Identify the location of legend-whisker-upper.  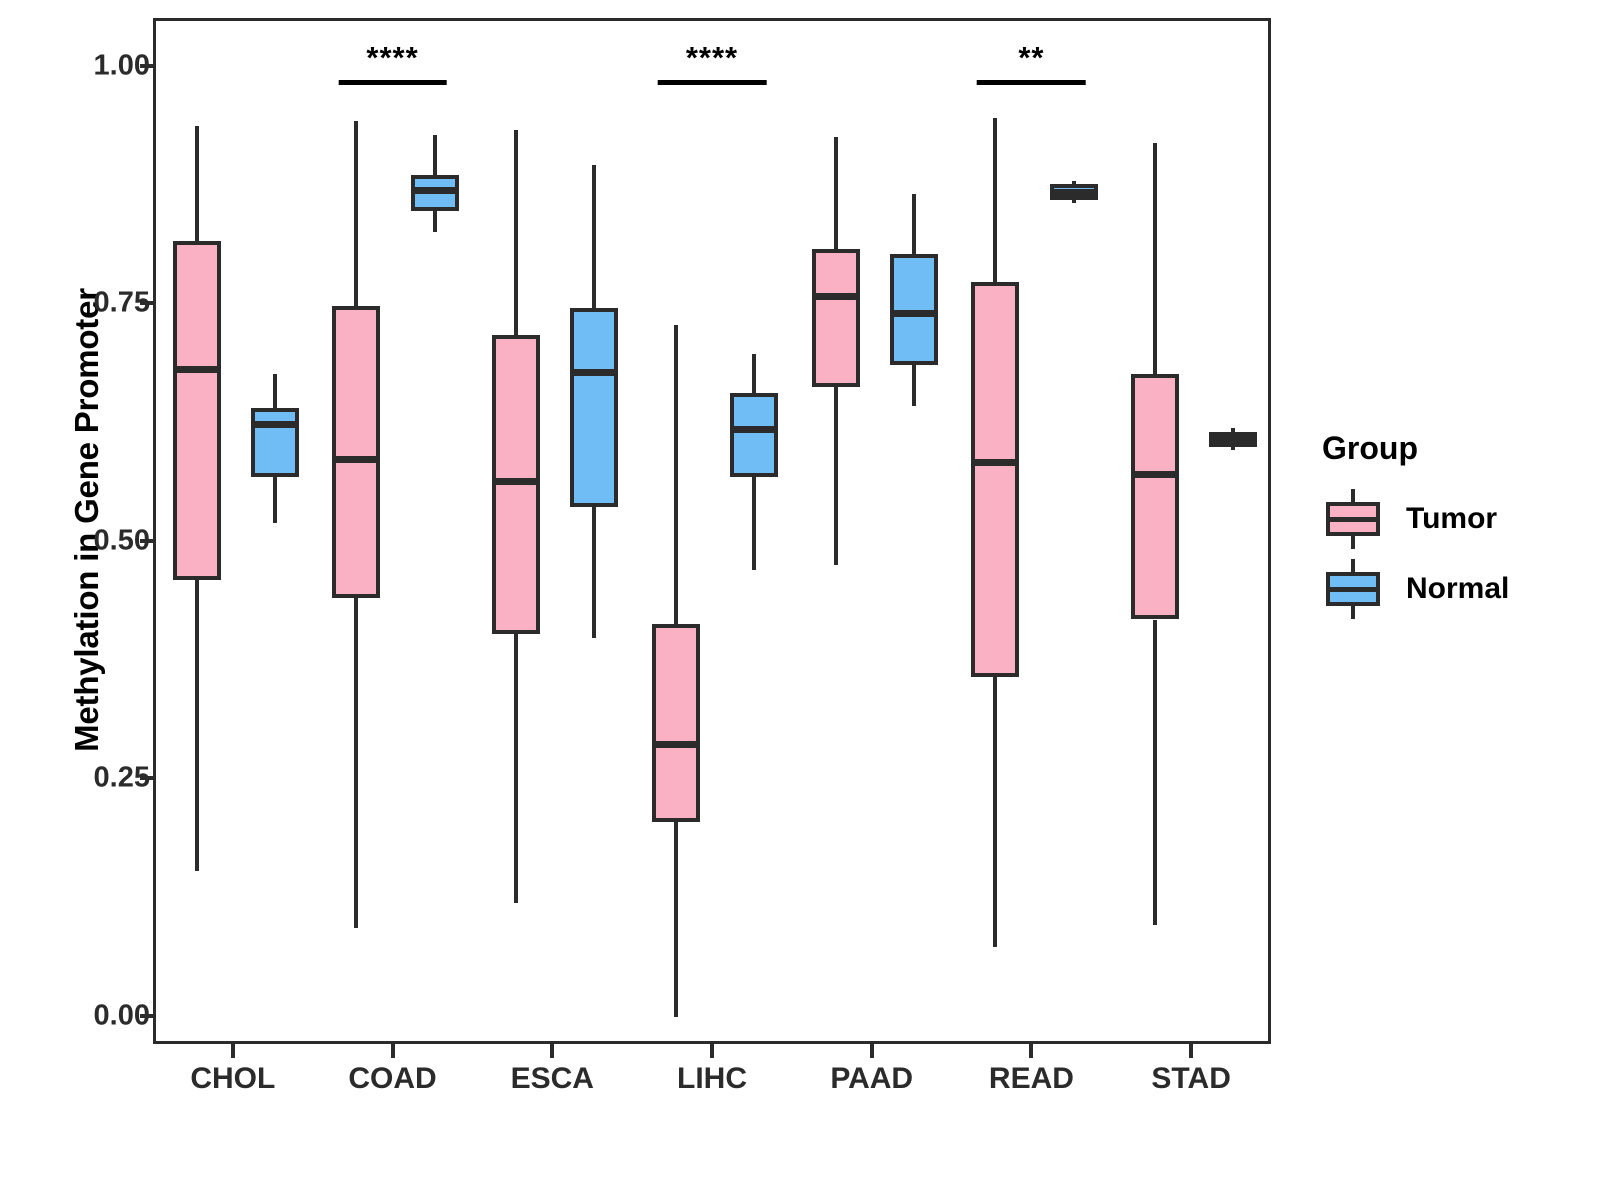
(1353, 567).